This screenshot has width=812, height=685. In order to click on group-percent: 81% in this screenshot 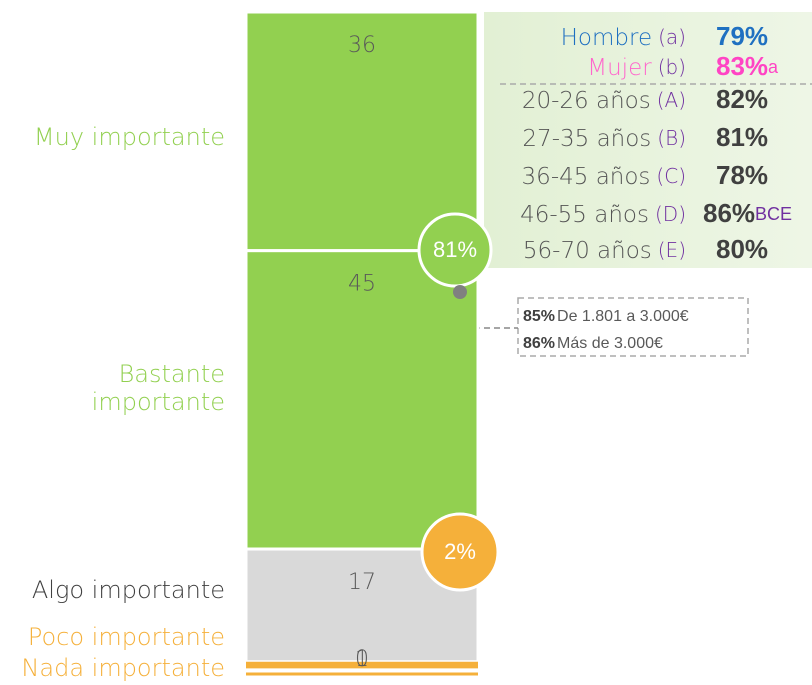, I will do `click(742, 137)`.